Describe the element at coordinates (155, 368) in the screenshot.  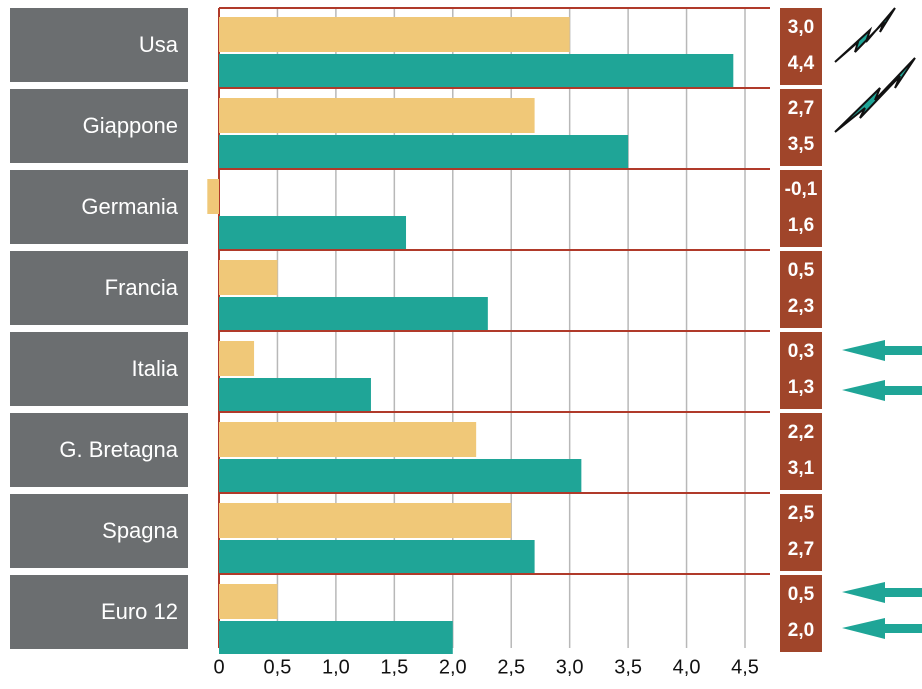
I see `y-tick-label: Italia` at that location.